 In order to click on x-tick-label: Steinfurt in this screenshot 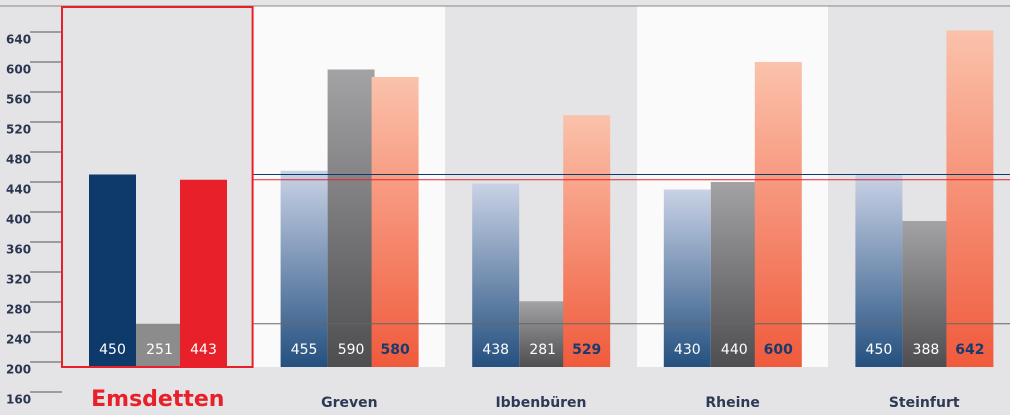, I will do `click(924, 403)`.